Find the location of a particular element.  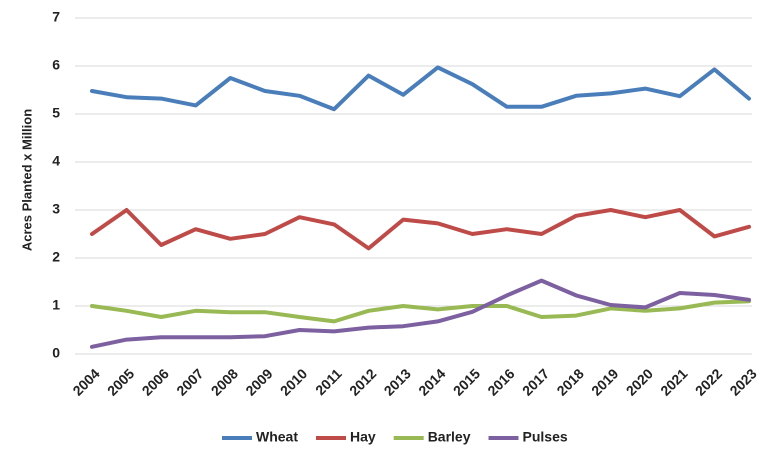

legend-label: Hay is located at coordinates (363, 437).